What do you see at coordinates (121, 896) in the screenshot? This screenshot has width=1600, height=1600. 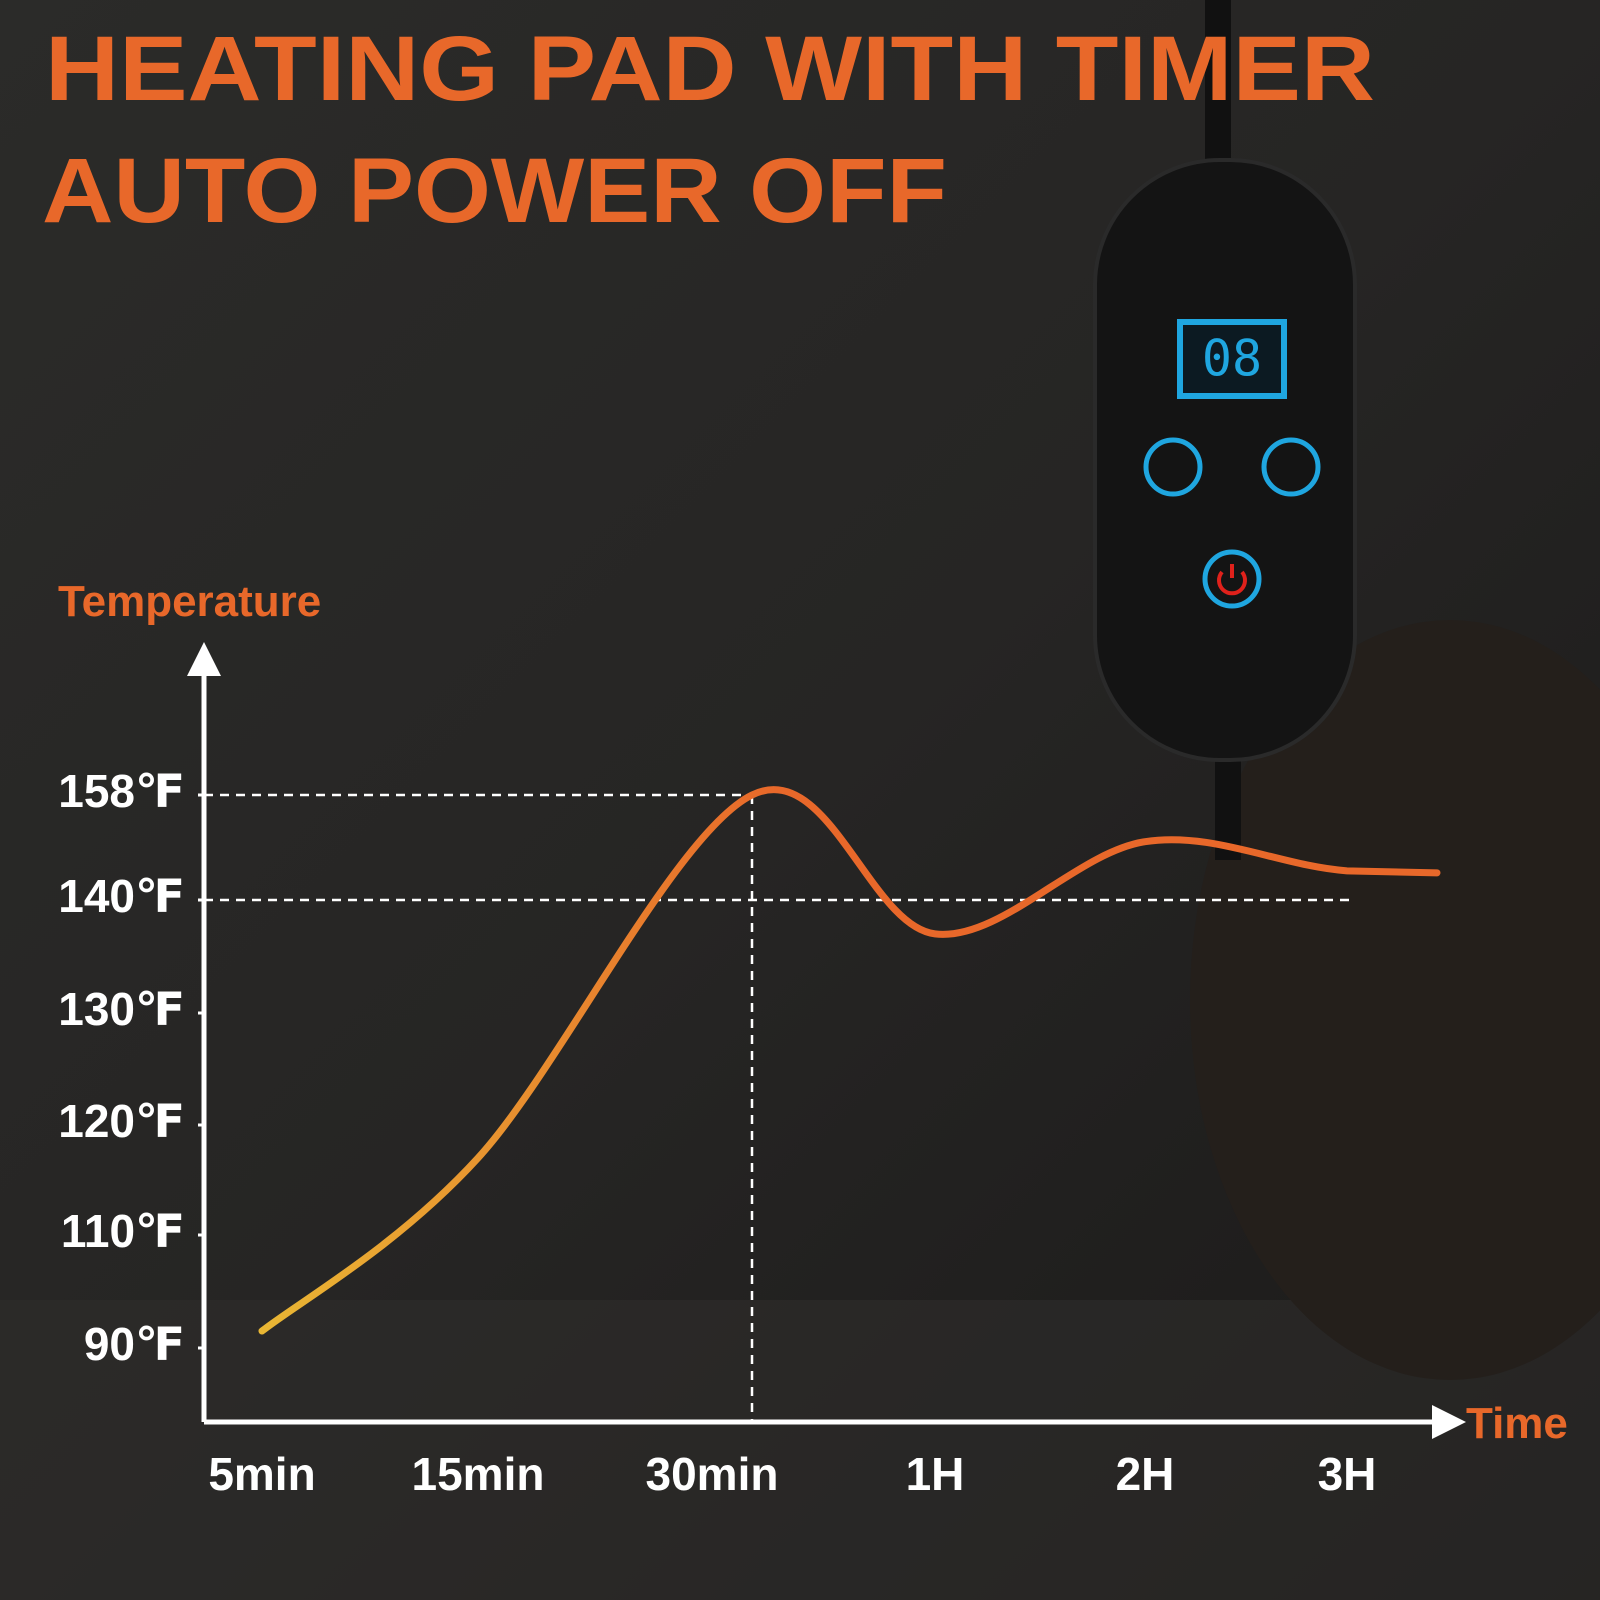 I see `y-tick-label: 140℉` at bounding box center [121, 896].